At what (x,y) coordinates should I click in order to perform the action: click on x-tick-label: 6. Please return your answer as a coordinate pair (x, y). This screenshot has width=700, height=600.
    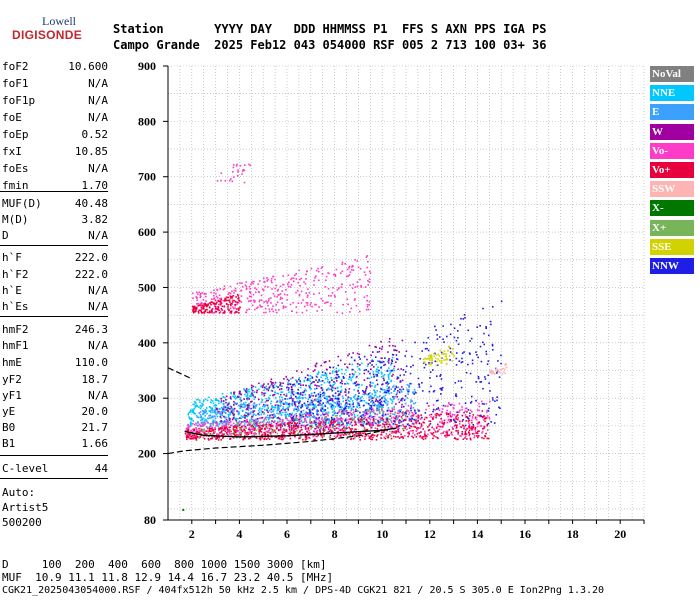
    Looking at the image, I should click on (287, 534).